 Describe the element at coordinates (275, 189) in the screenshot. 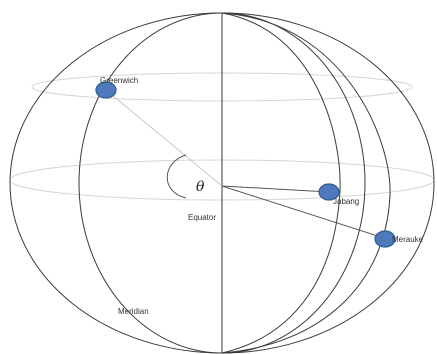

I see `ray-to-jabang` at that location.